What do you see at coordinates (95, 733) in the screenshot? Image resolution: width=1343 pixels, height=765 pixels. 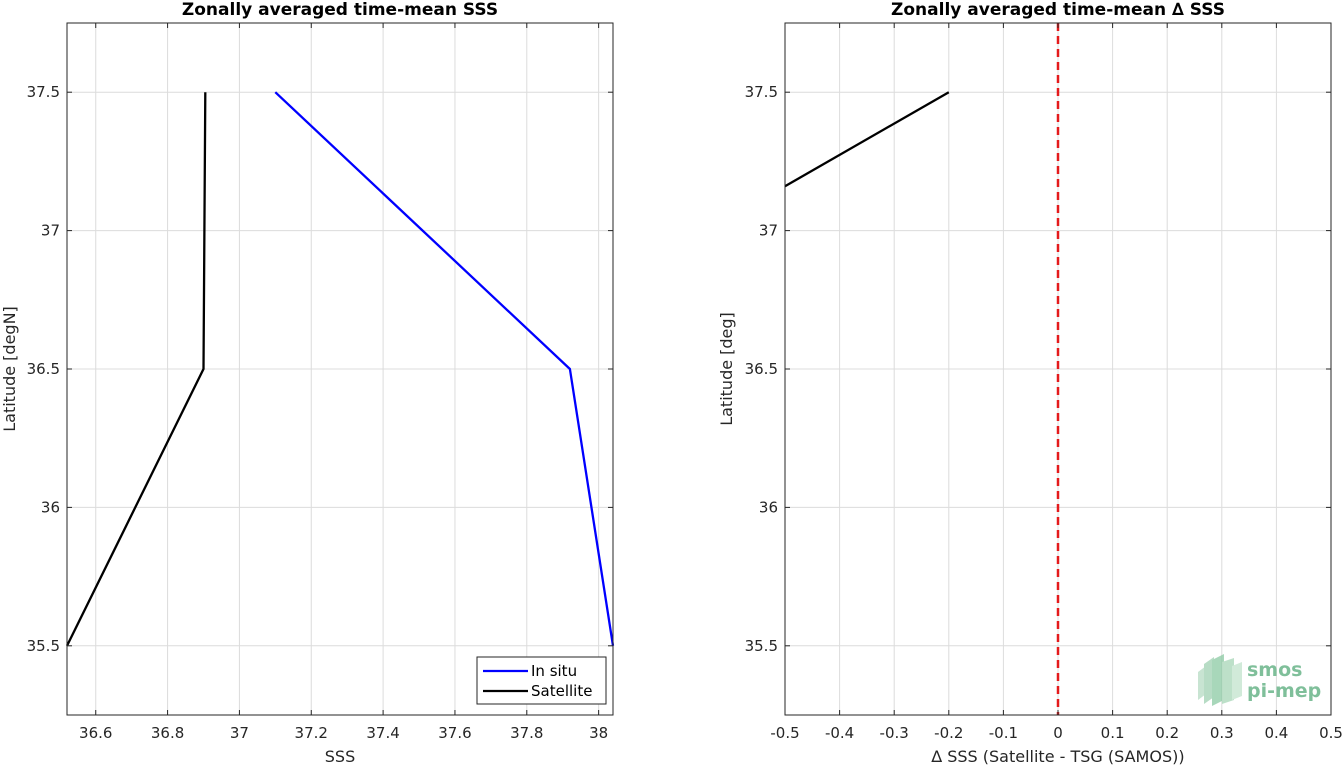 I see `x-tick-label: 36.6` at bounding box center [95, 733].